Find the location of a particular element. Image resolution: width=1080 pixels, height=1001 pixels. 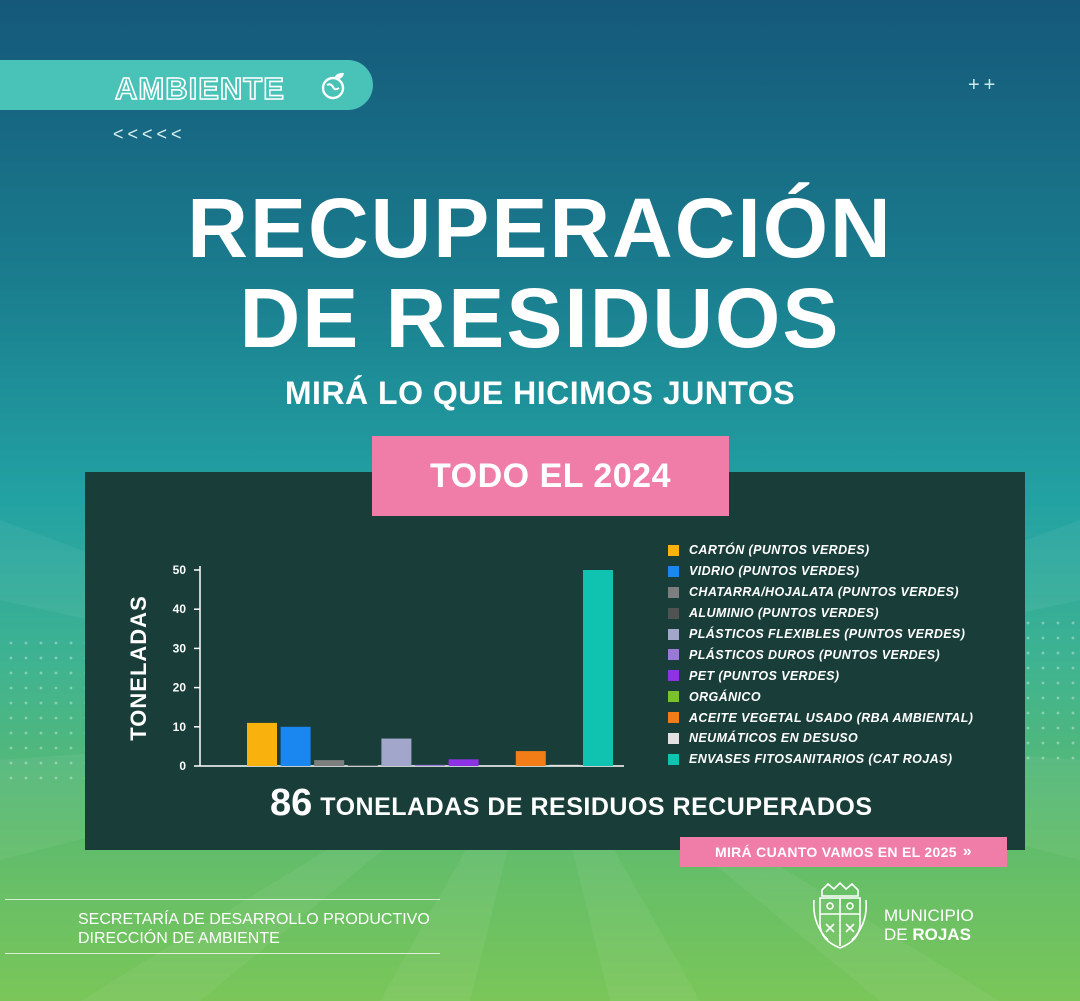

legend-label: PLÁSTICOS FLEXIBLES (PUNTOS VERDES) is located at coordinates (827, 634).